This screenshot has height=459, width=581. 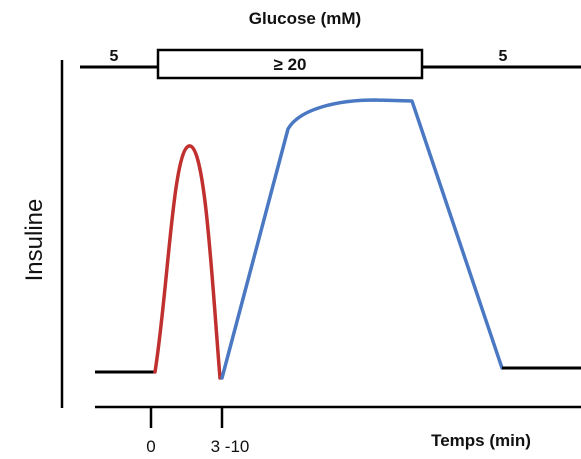 What do you see at coordinates (34, 240) in the screenshot?
I see `y-axis-label: Insuline` at bounding box center [34, 240].